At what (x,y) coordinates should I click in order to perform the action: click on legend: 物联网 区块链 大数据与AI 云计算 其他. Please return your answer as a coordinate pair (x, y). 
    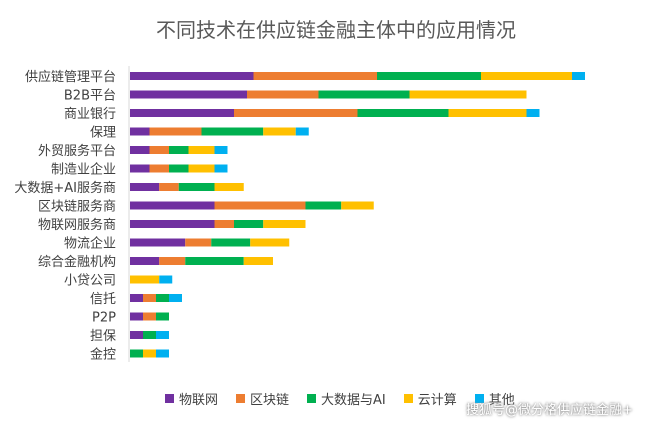
    Looking at the image, I should click on (340, 398).